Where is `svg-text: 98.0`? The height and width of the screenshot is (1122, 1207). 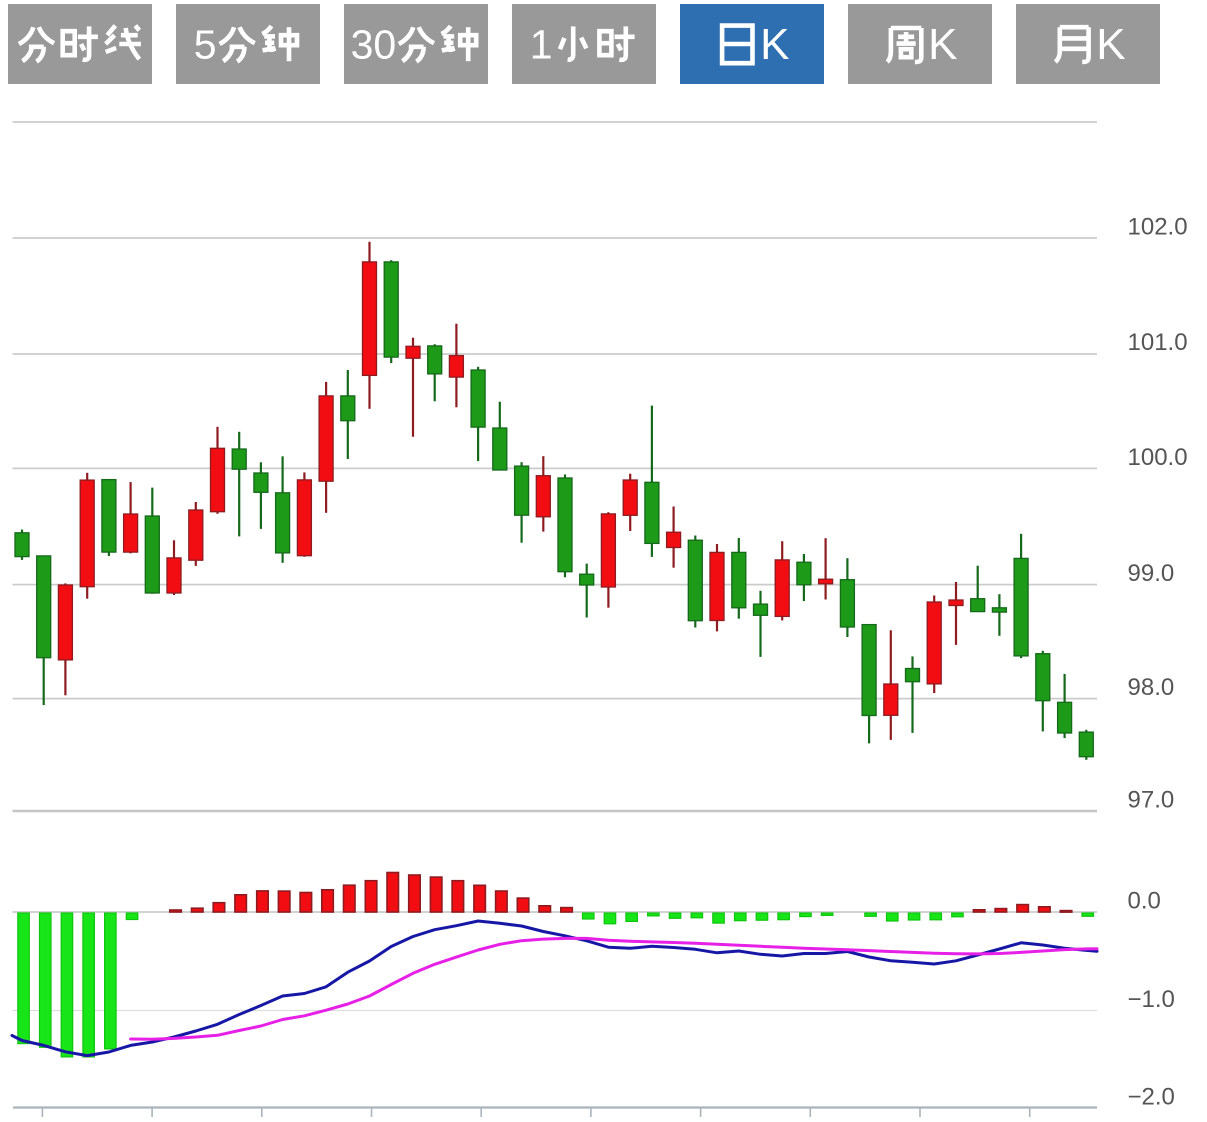
svg-text: 98.0 is located at coordinates (1151, 687).